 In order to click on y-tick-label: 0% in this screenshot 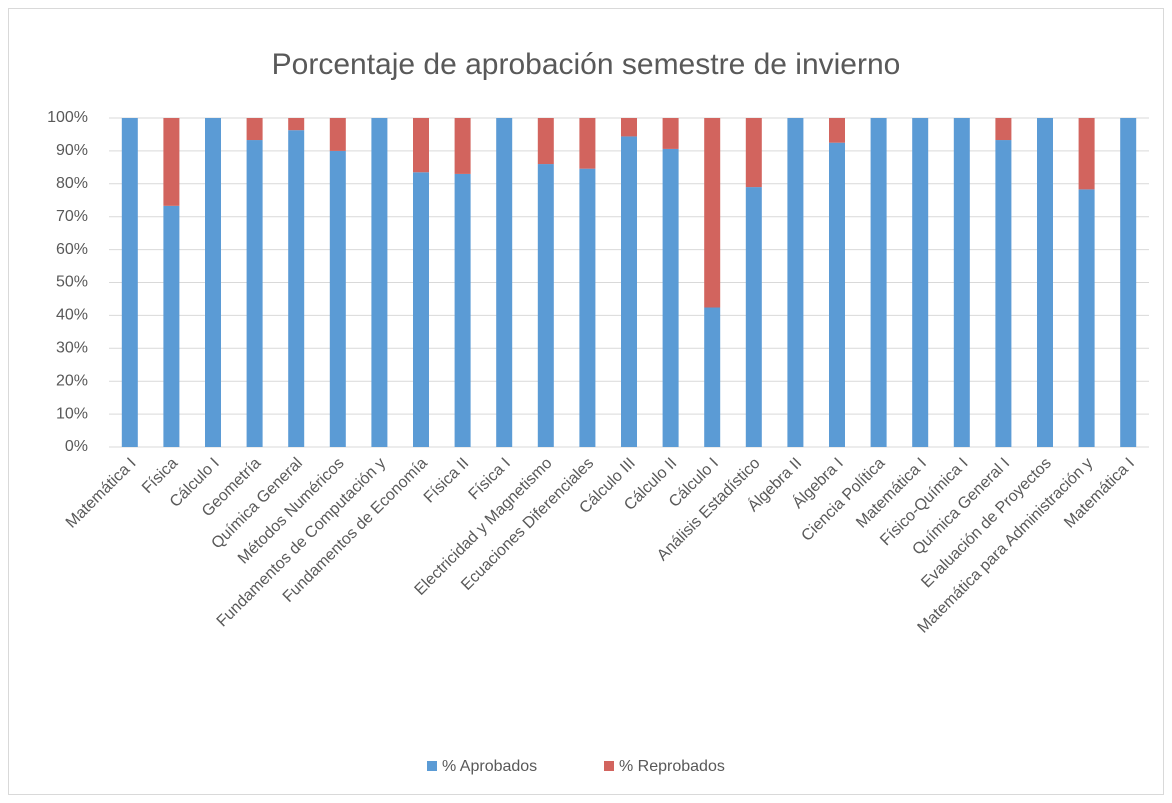, I will do `click(76, 446)`.